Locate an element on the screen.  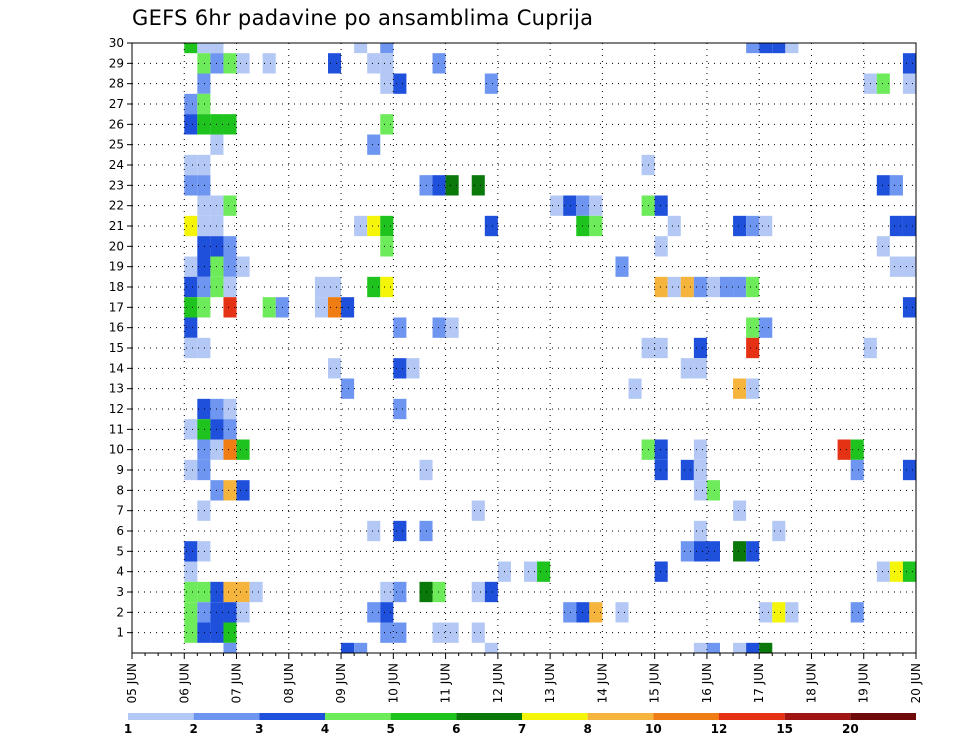
y-tick-label: 22 is located at coordinates (116, 206).